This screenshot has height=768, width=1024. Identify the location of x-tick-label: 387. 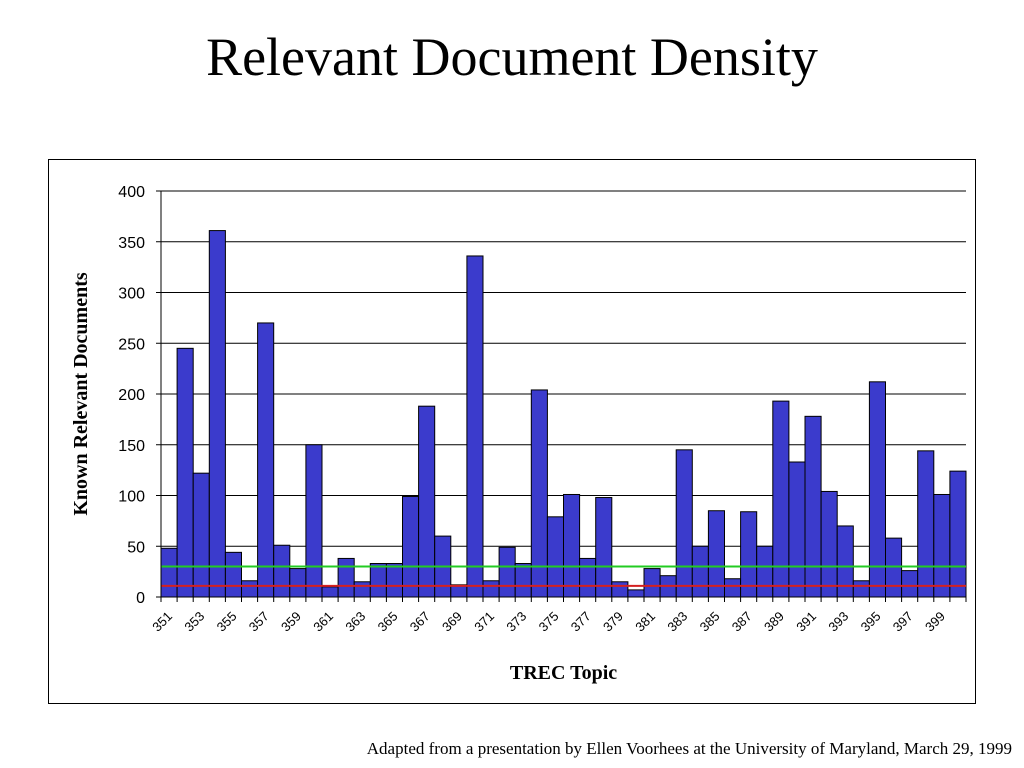
(742, 622).